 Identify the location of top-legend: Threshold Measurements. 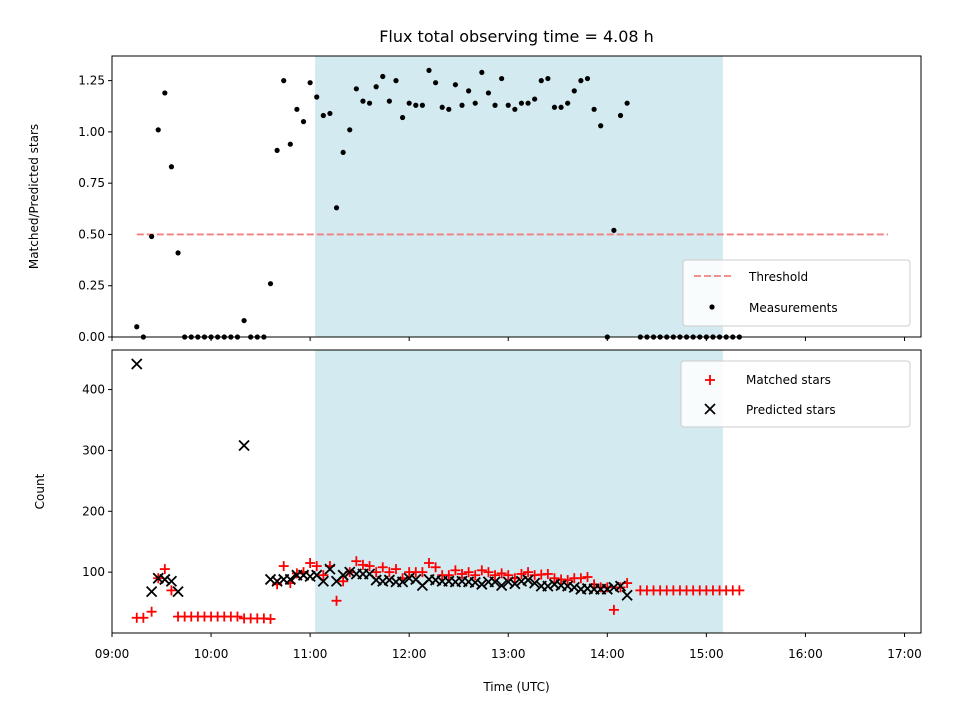
(796, 293).